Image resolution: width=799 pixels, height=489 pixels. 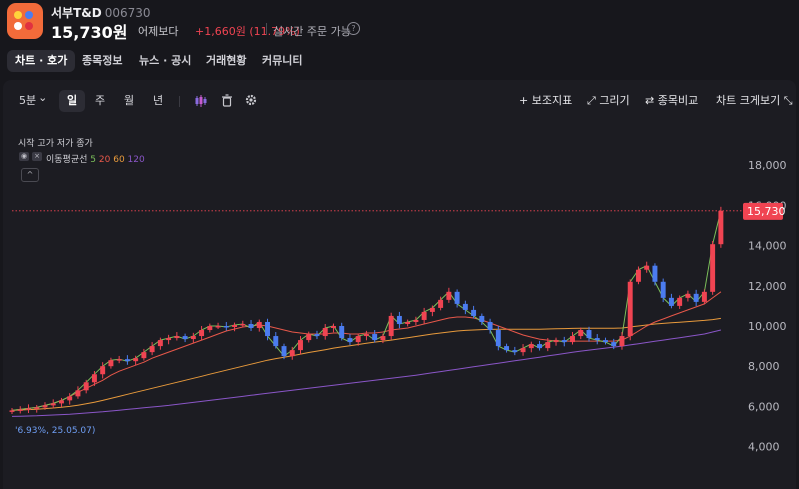 What do you see at coordinates (101, 12) in the screenshot?
I see `stock-name-line: 서부T&D 006730` at bounding box center [101, 12].